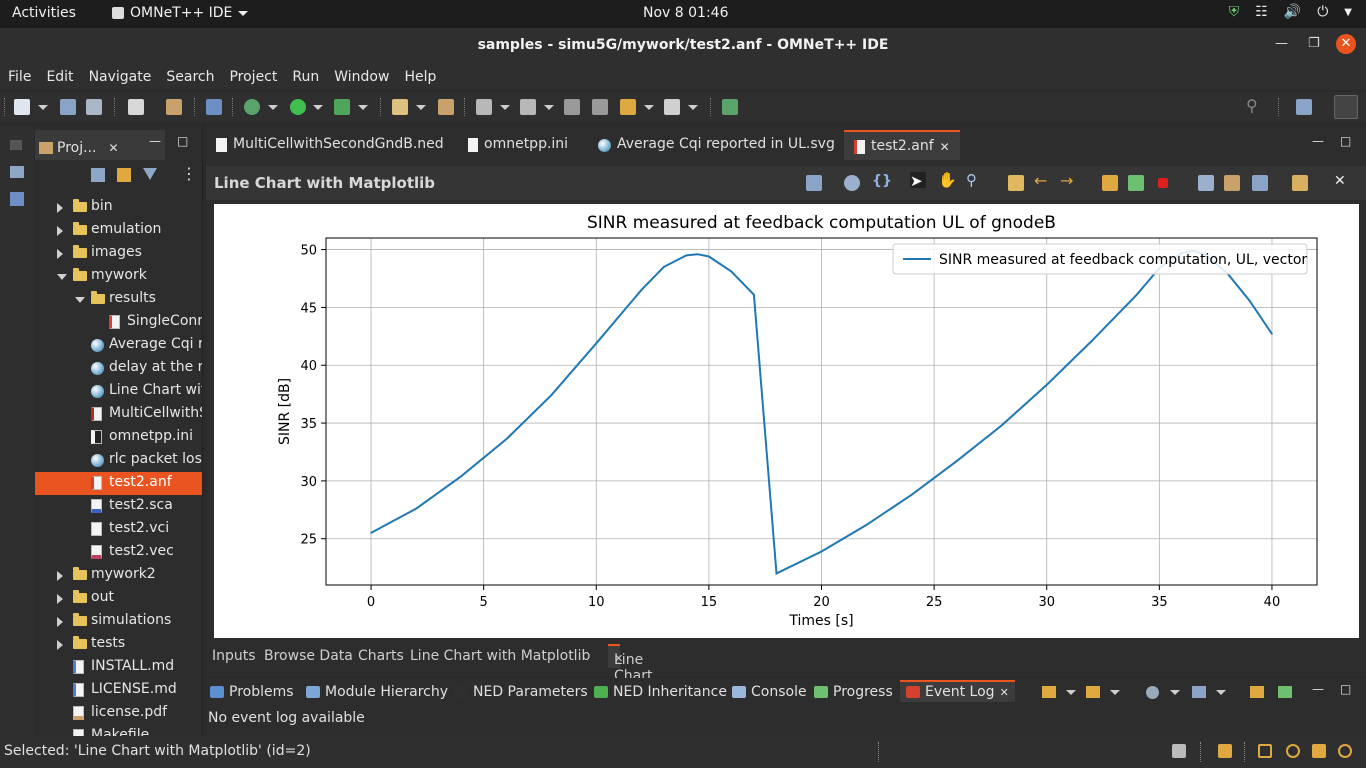 The height and width of the screenshot is (768, 1366). Describe the element at coordinates (1067, 180) in the screenshot. I see `forward-arrow-icon: →` at that location.